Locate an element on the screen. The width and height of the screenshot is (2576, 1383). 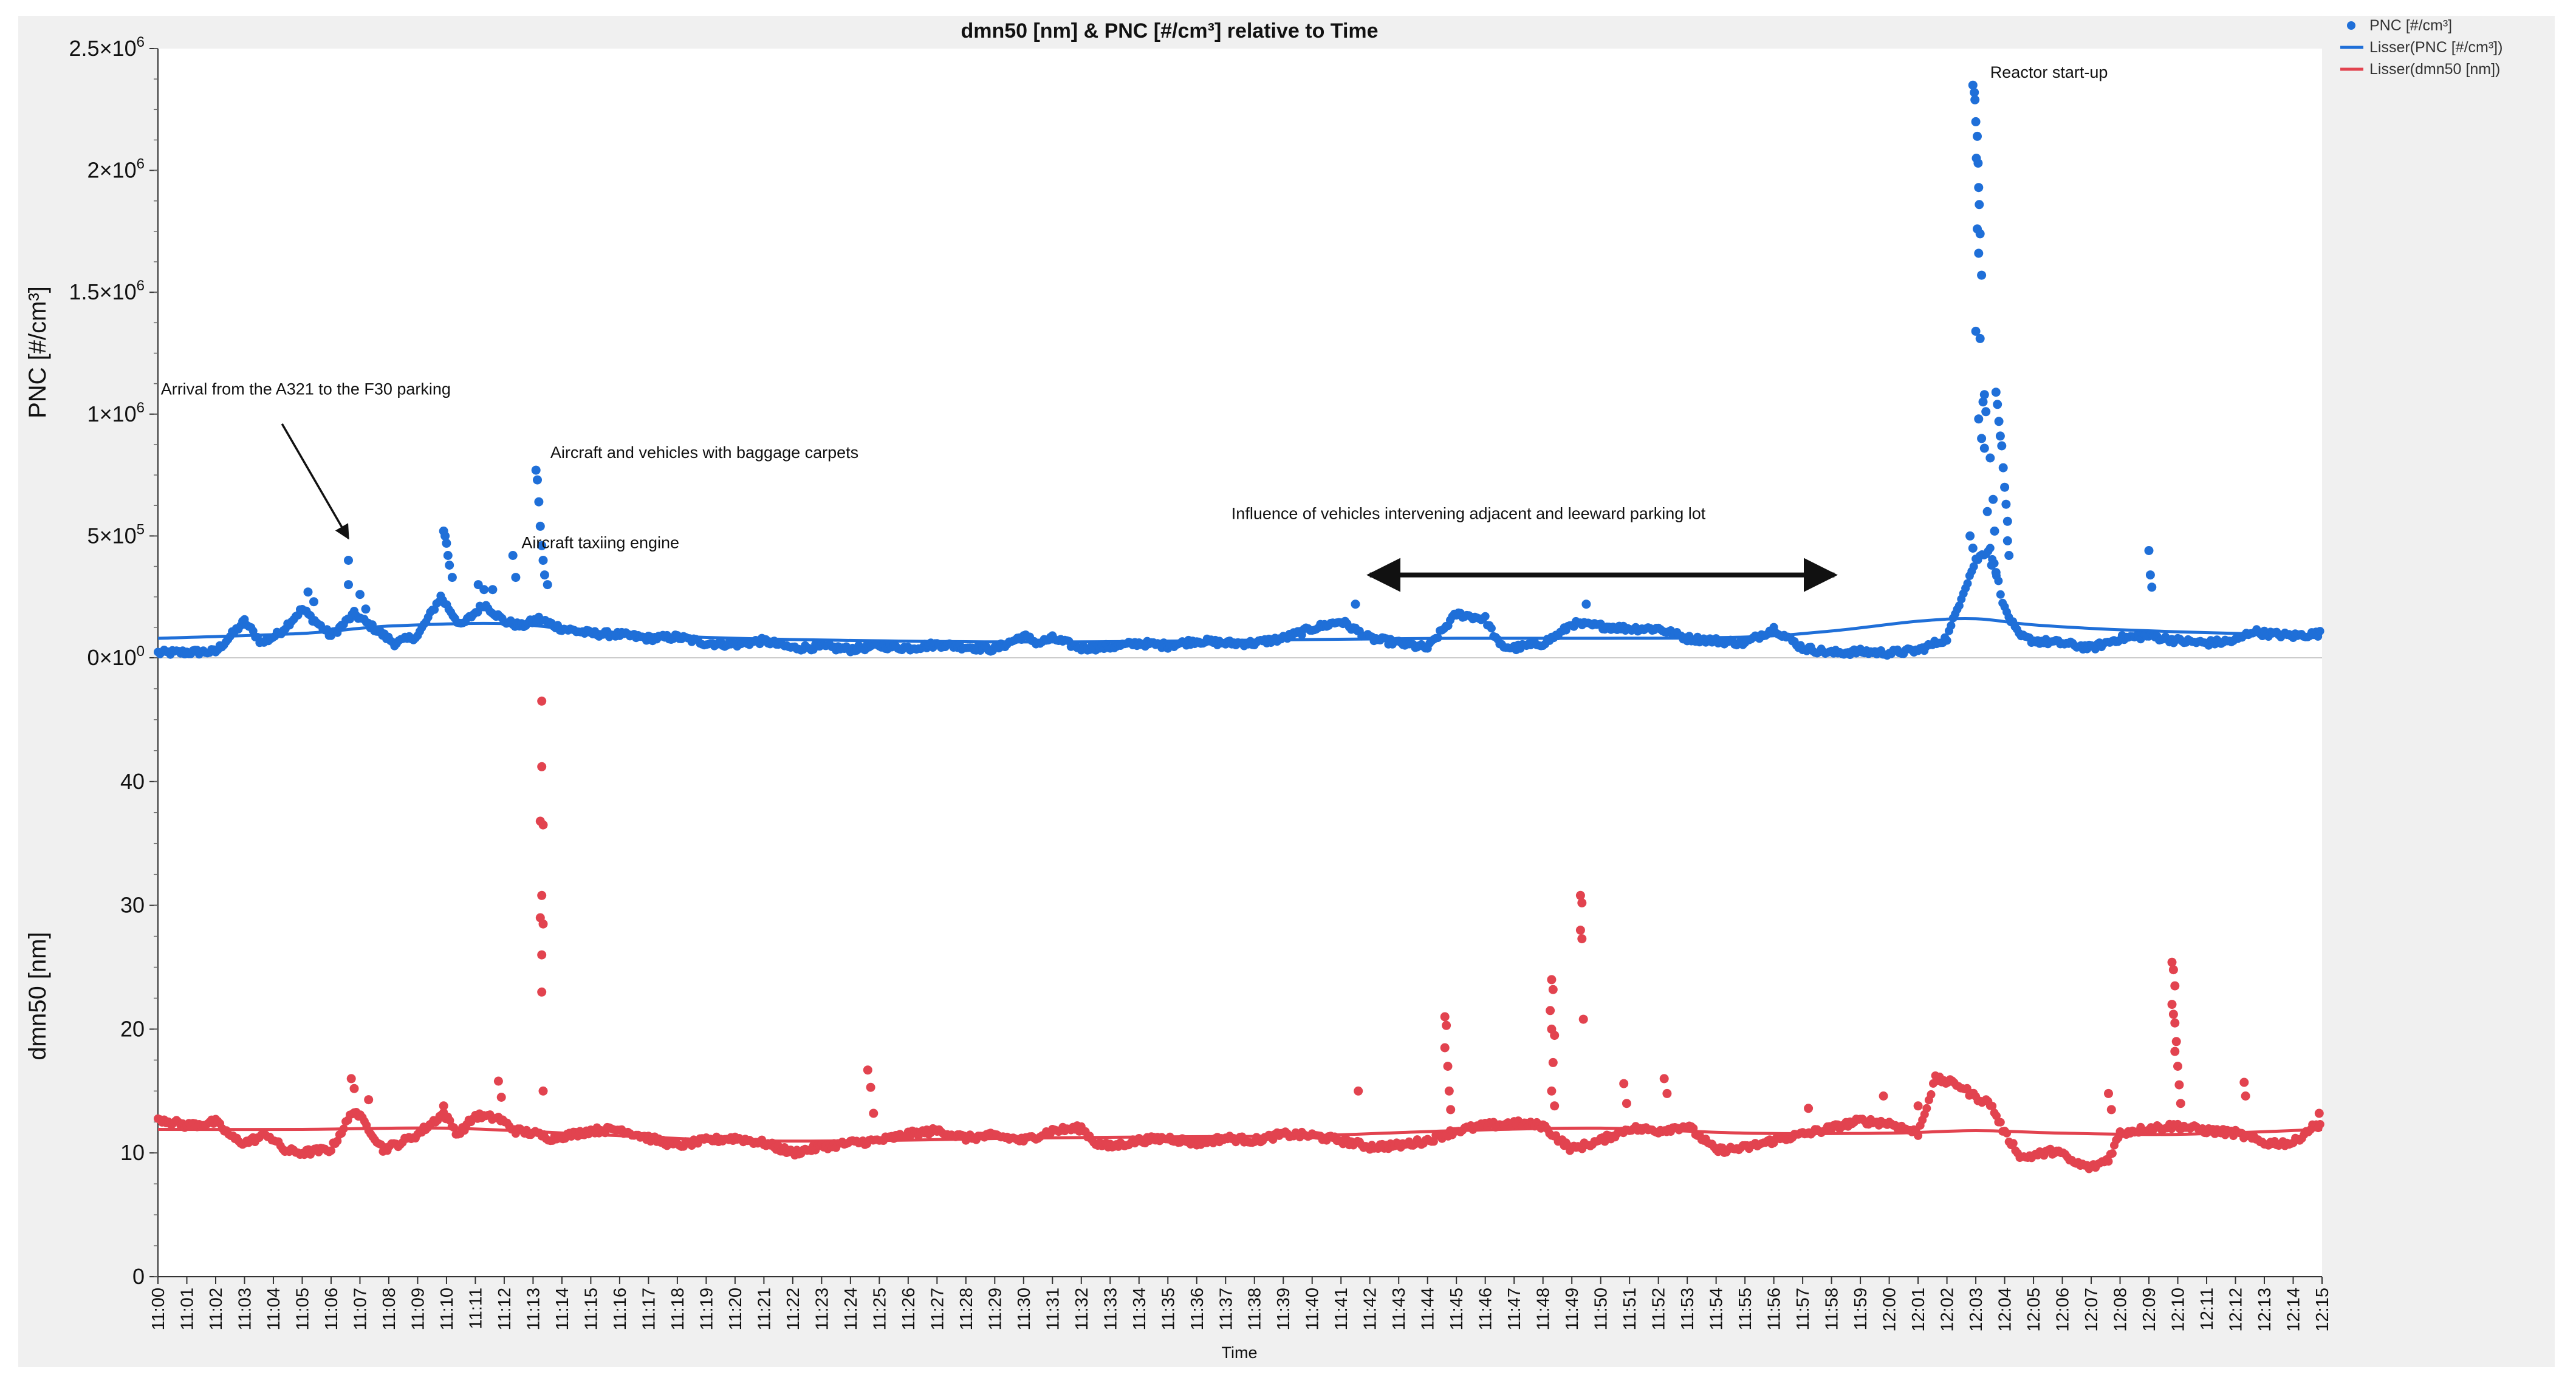
x-tick-label: 11:32 is located at coordinates (1082, 1309).